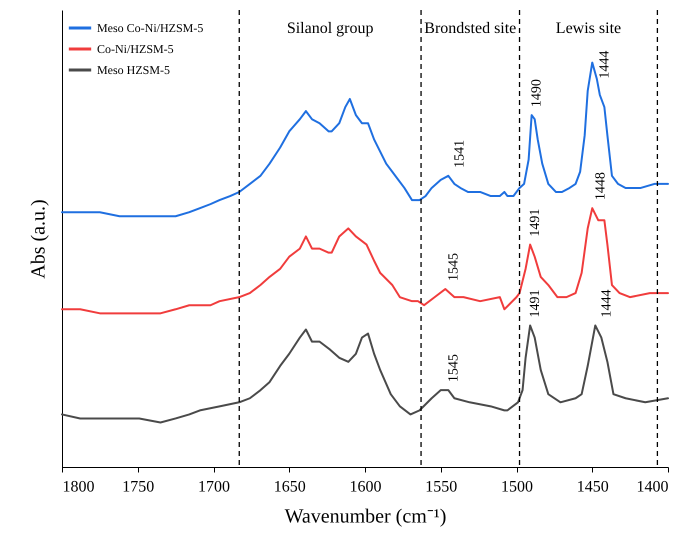  I want to click on x-tick-label: 1500, so click(517, 487).